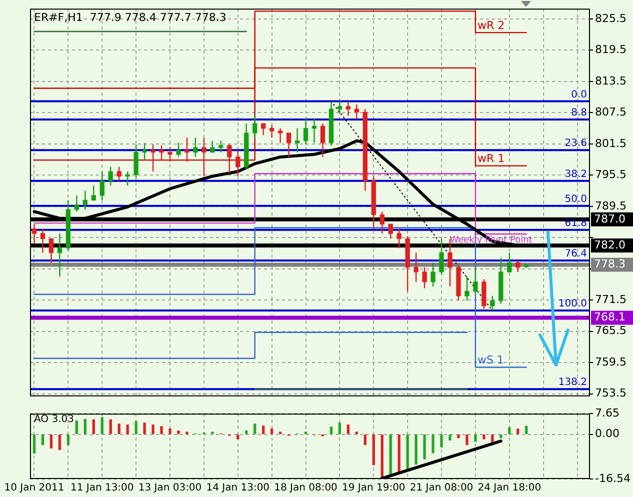 The height and width of the screenshot is (497, 633). I want to click on annotation: 76.4, so click(575, 254).